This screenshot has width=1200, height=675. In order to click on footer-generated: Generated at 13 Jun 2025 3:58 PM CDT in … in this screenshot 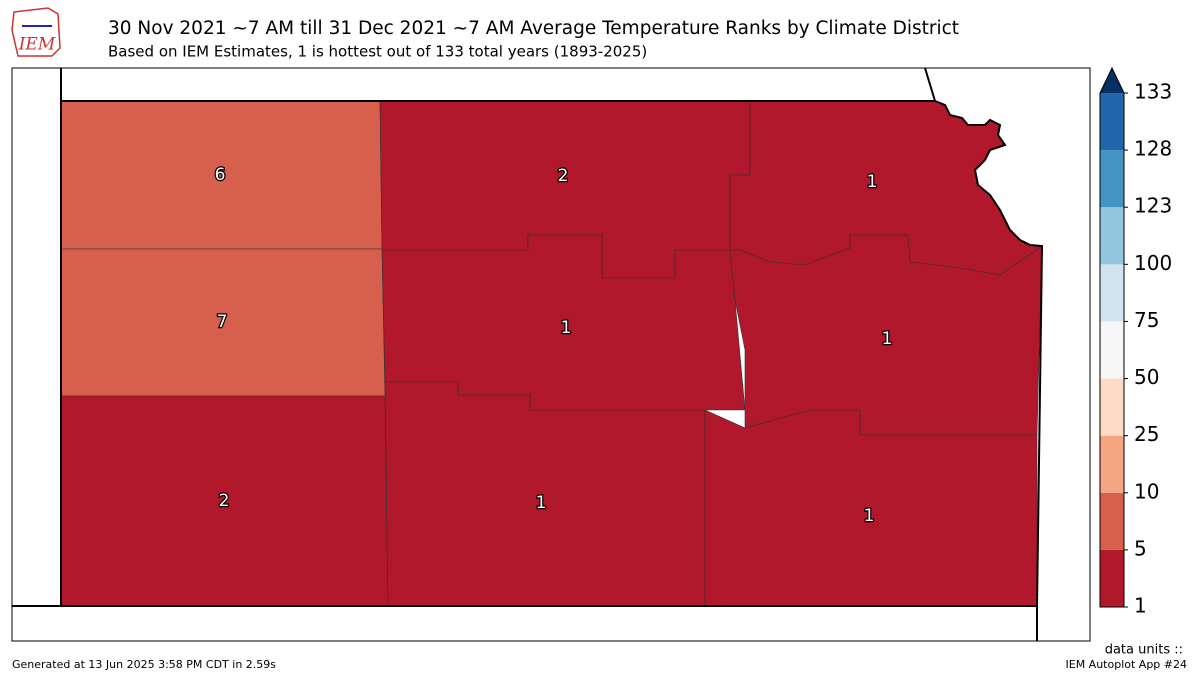, I will do `click(144, 664)`.